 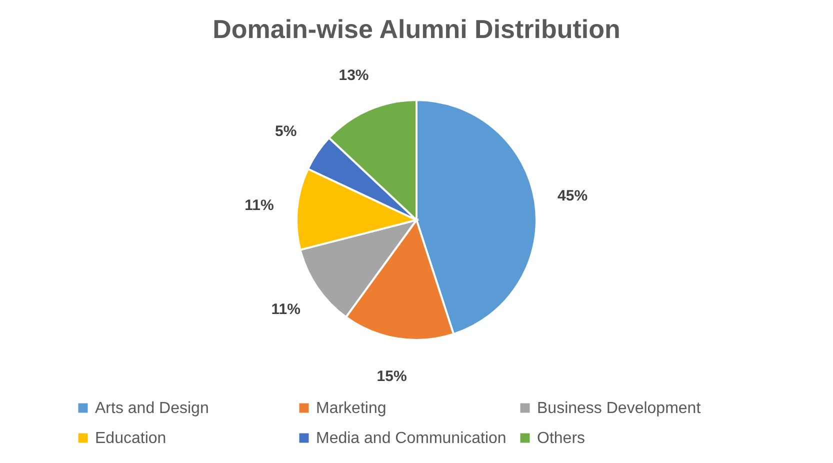 I want to click on data-label: 45%, so click(x=573, y=195).